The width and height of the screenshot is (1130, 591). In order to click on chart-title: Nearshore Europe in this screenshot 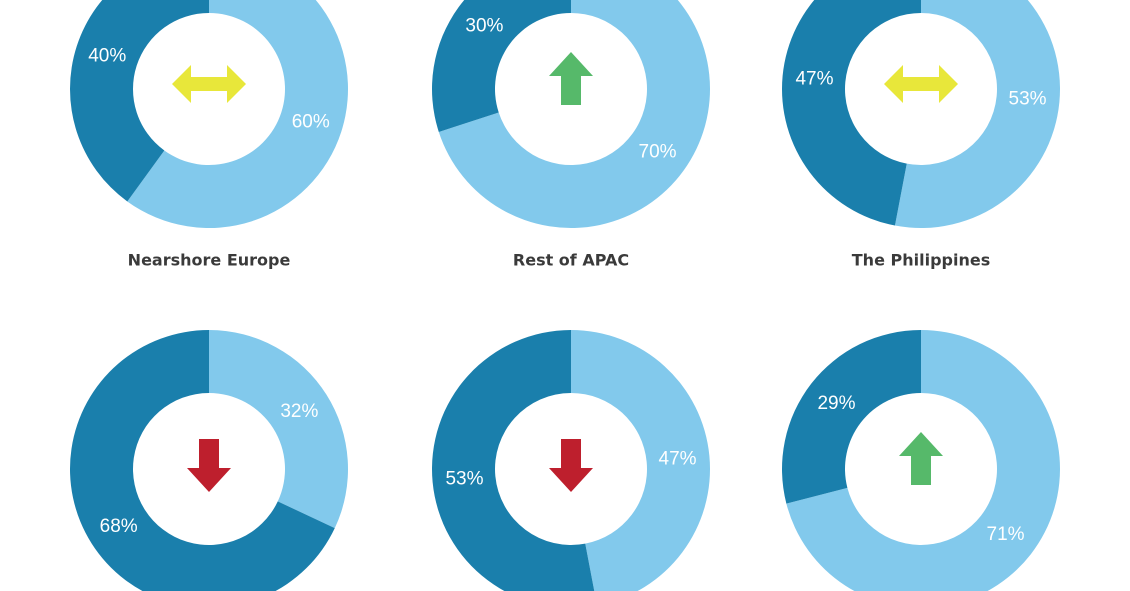, I will do `click(209, 260)`.